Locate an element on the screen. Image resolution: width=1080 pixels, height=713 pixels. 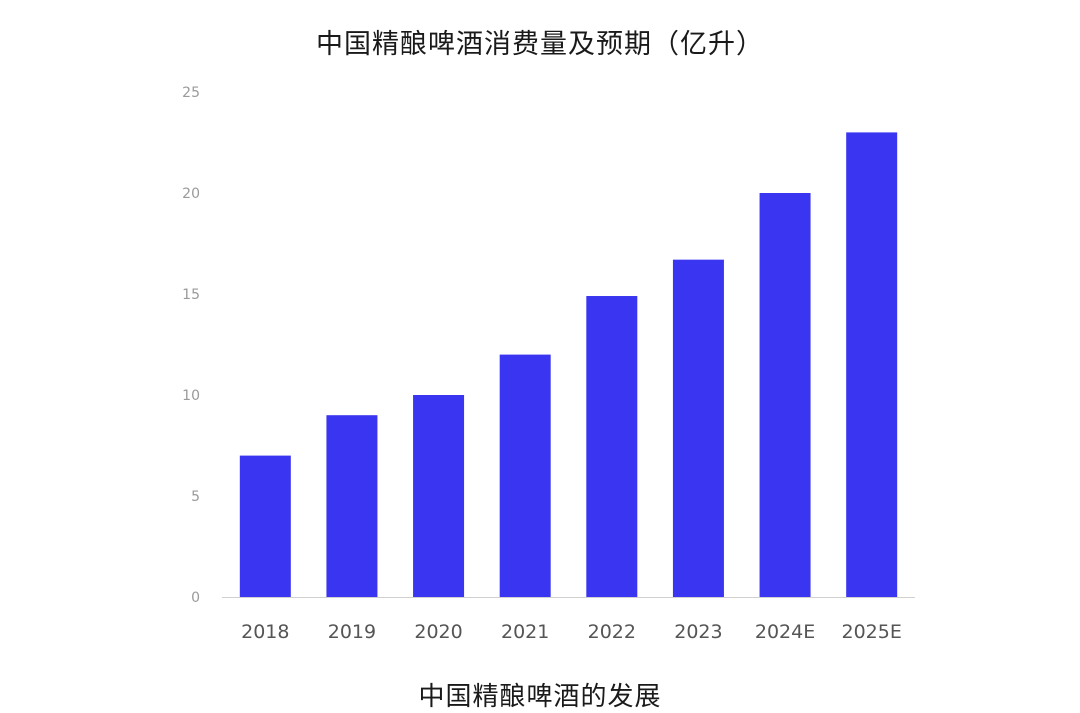
y-tick-label: 15 is located at coordinates (191, 295).